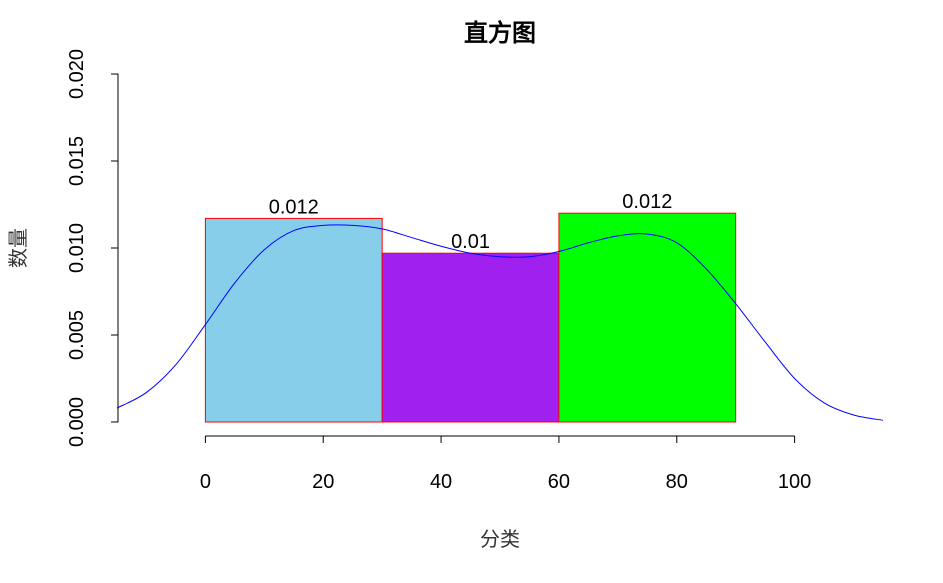 Image resolution: width=943 pixels, height=583 pixels. I want to click on y-tick-label: 0.010, so click(77, 248).